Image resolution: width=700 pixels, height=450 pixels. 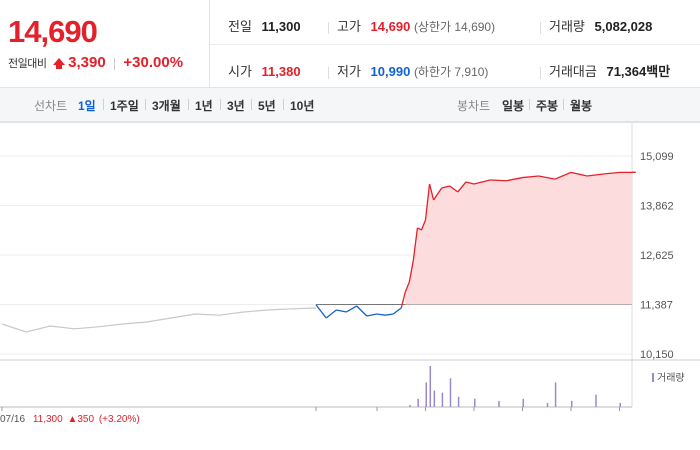 I want to click on low-label: 저가, so click(x=349, y=71).